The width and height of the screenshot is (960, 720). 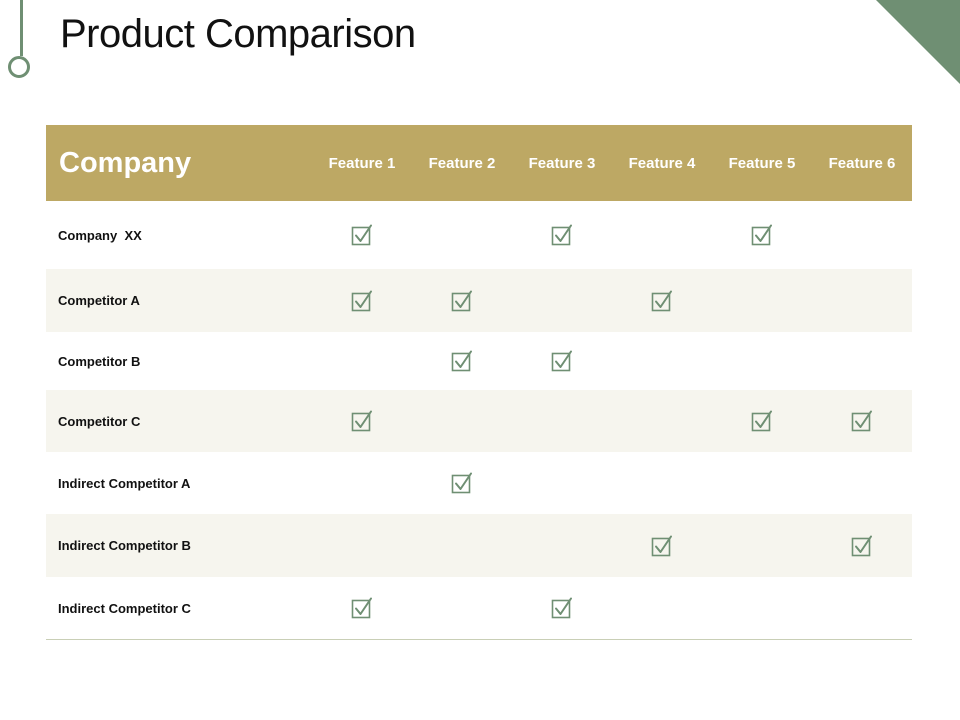 What do you see at coordinates (21, 28) in the screenshot?
I see `decorative-pin-line` at bounding box center [21, 28].